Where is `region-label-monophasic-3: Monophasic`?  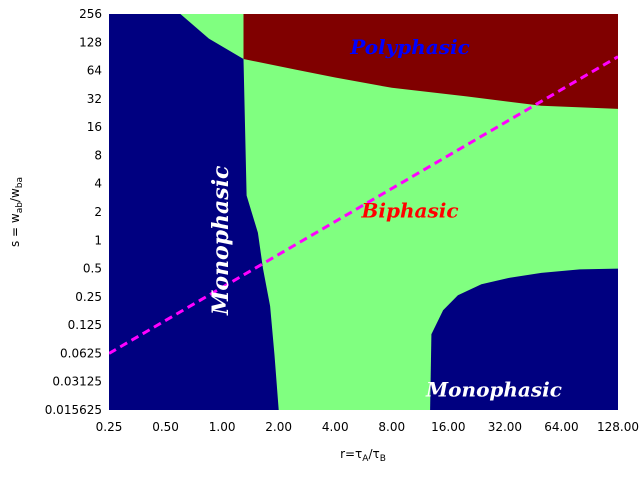 region-label-monophasic-3: Monophasic is located at coordinates (493, 389).